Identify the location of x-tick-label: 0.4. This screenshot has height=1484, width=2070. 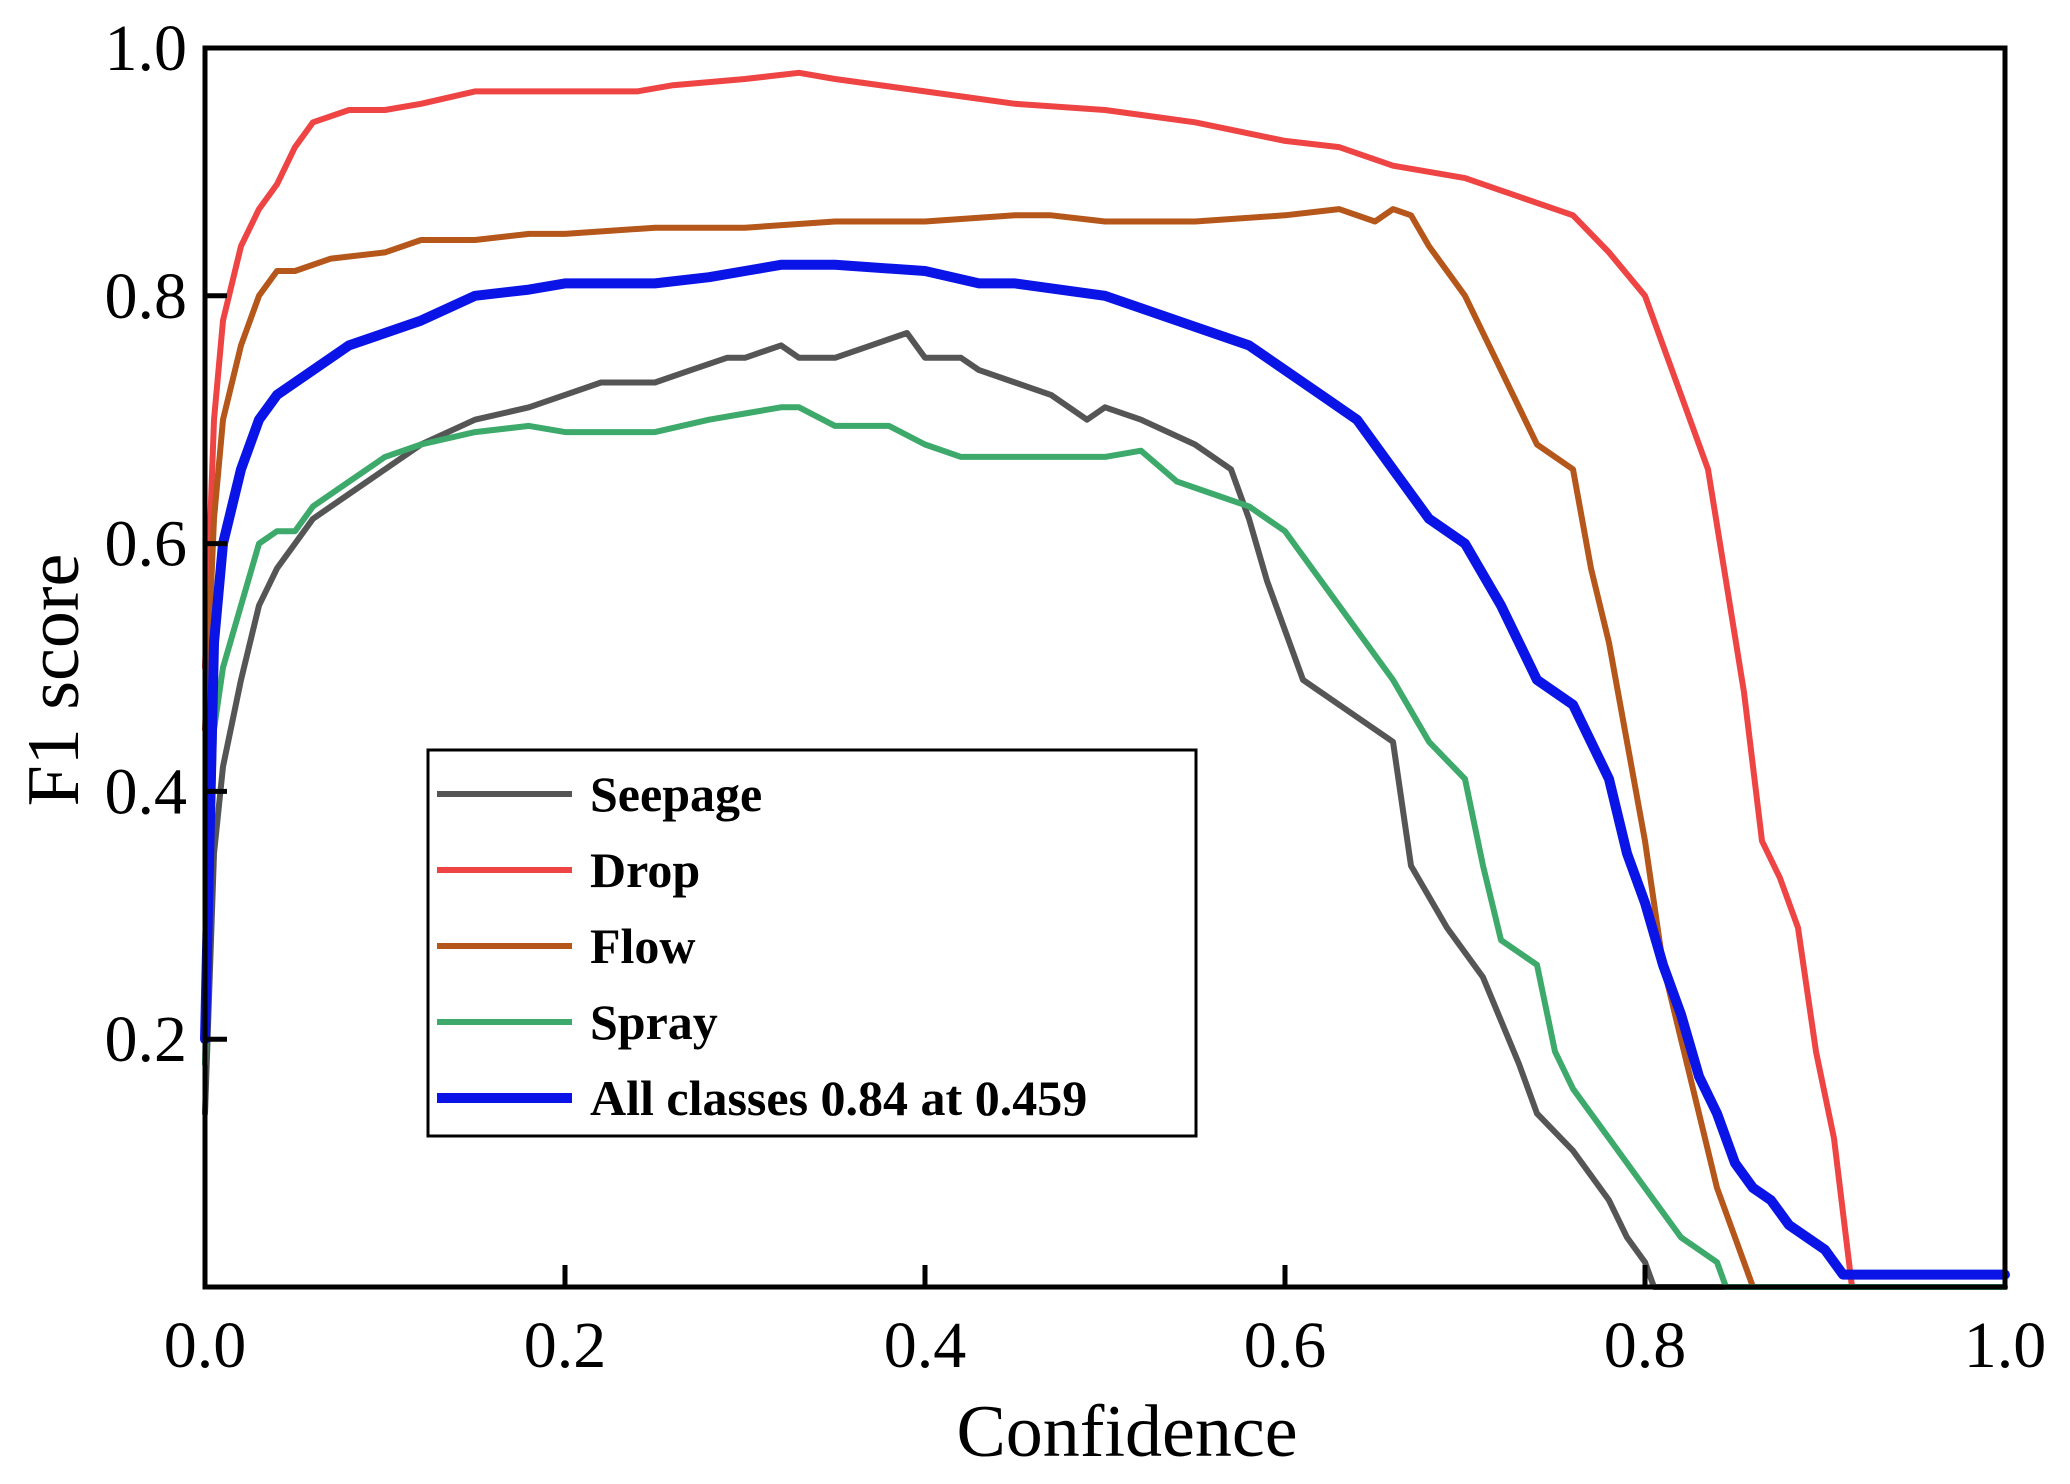
(925, 1345).